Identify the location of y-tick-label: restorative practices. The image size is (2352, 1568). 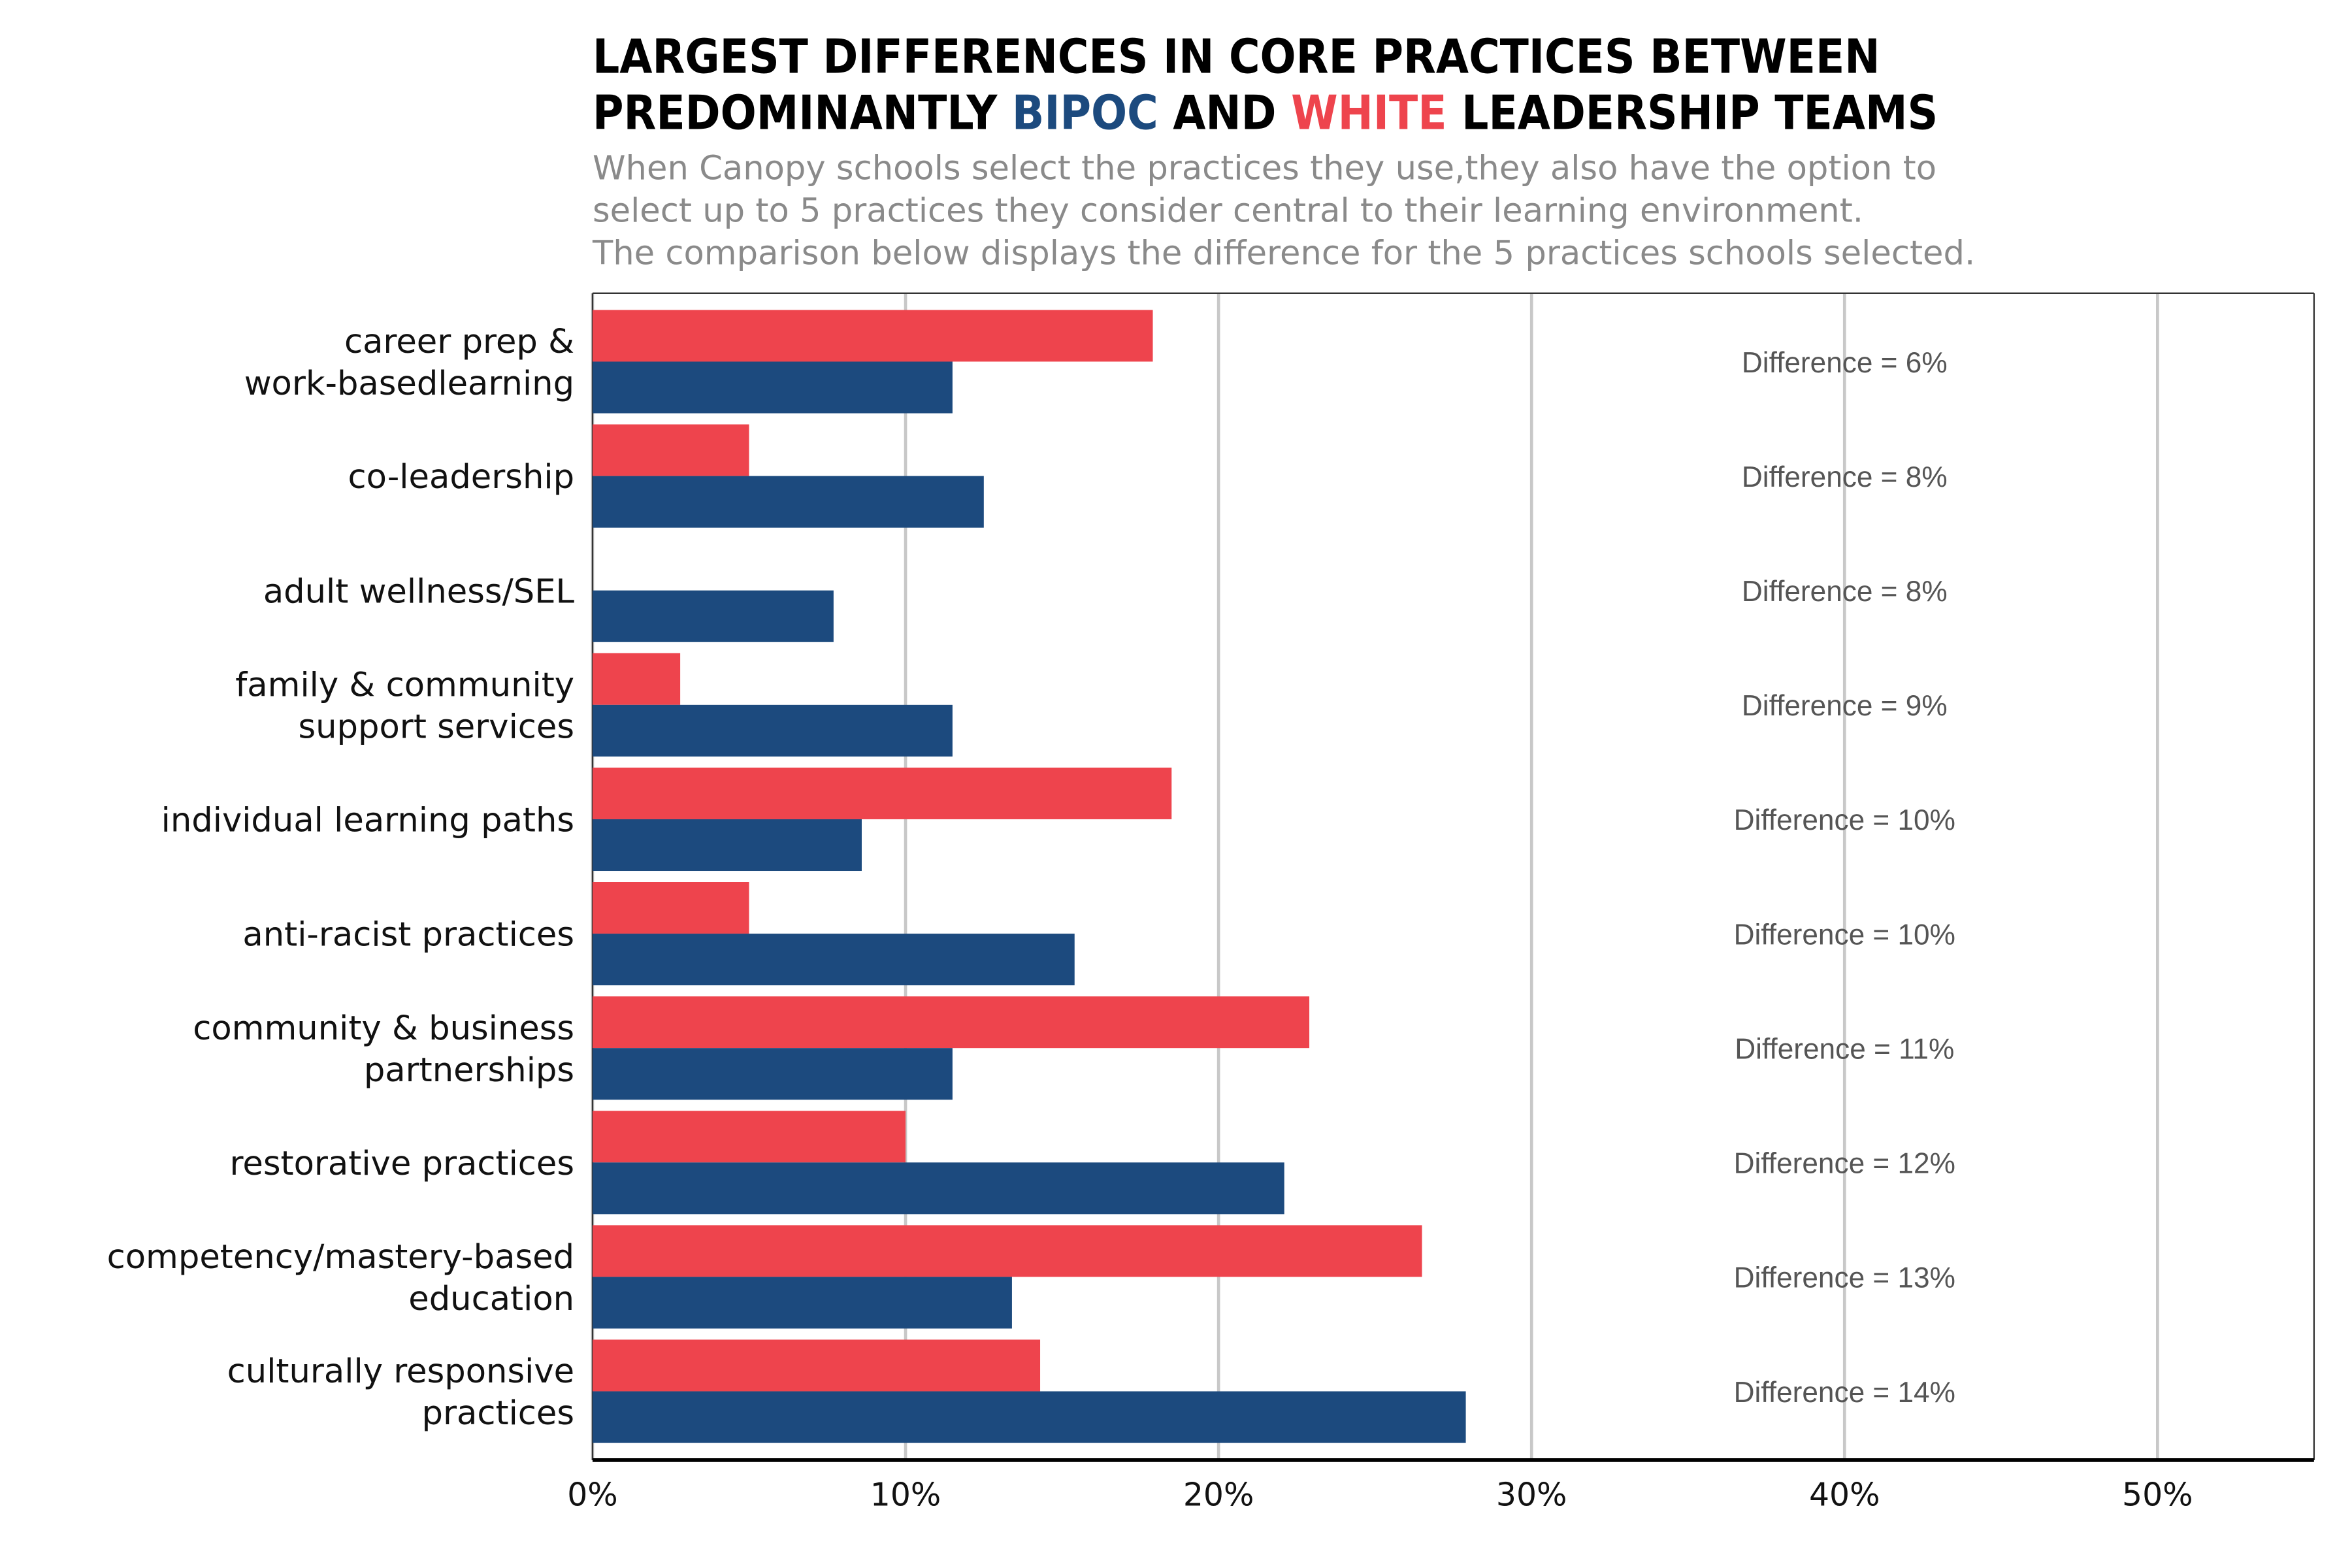
(402, 1164).